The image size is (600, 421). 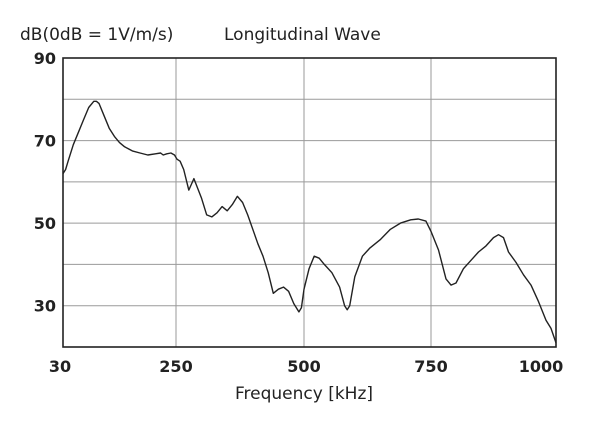 What do you see at coordinates (60, 366) in the screenshot?
I see `x-tick-label: 30` at bounding box center [60, 366].